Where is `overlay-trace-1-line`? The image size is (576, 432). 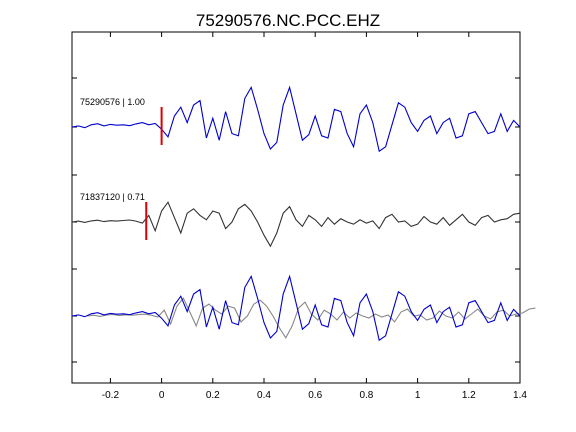 overlay-trace-1-line is located at coordinates (296, 308).